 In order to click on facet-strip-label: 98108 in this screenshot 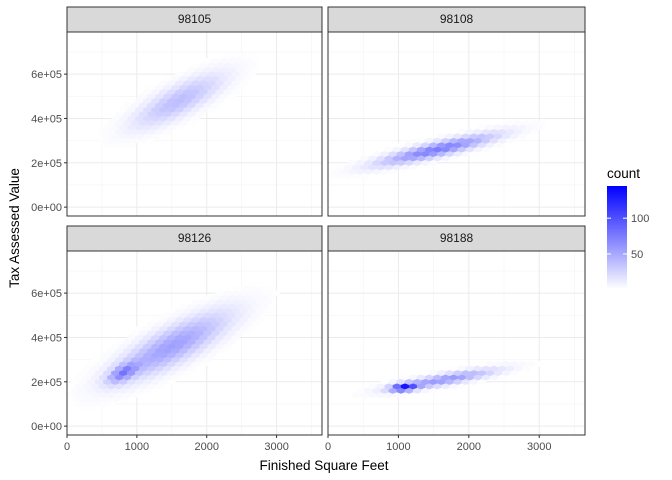, I will do `click(457, 19)`.